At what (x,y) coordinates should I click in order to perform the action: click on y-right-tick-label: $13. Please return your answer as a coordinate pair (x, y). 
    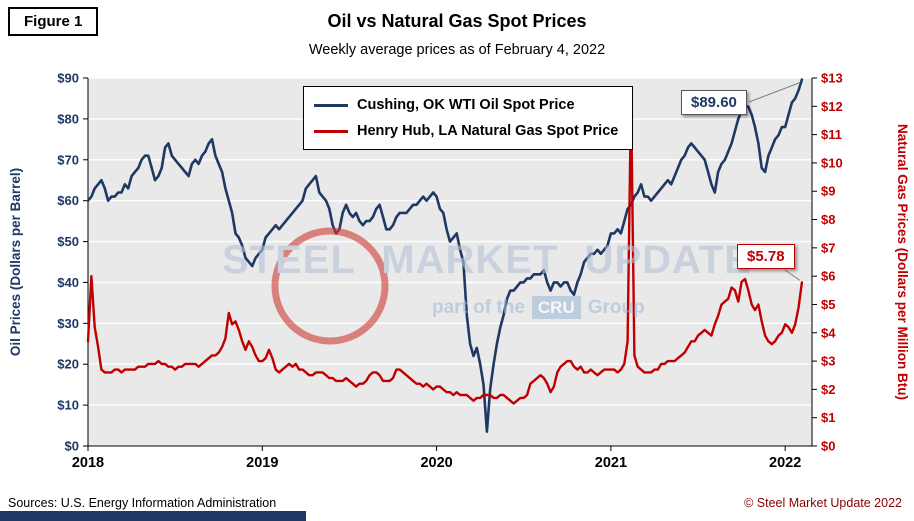
    Looking at the image, I should click on (832, 78).